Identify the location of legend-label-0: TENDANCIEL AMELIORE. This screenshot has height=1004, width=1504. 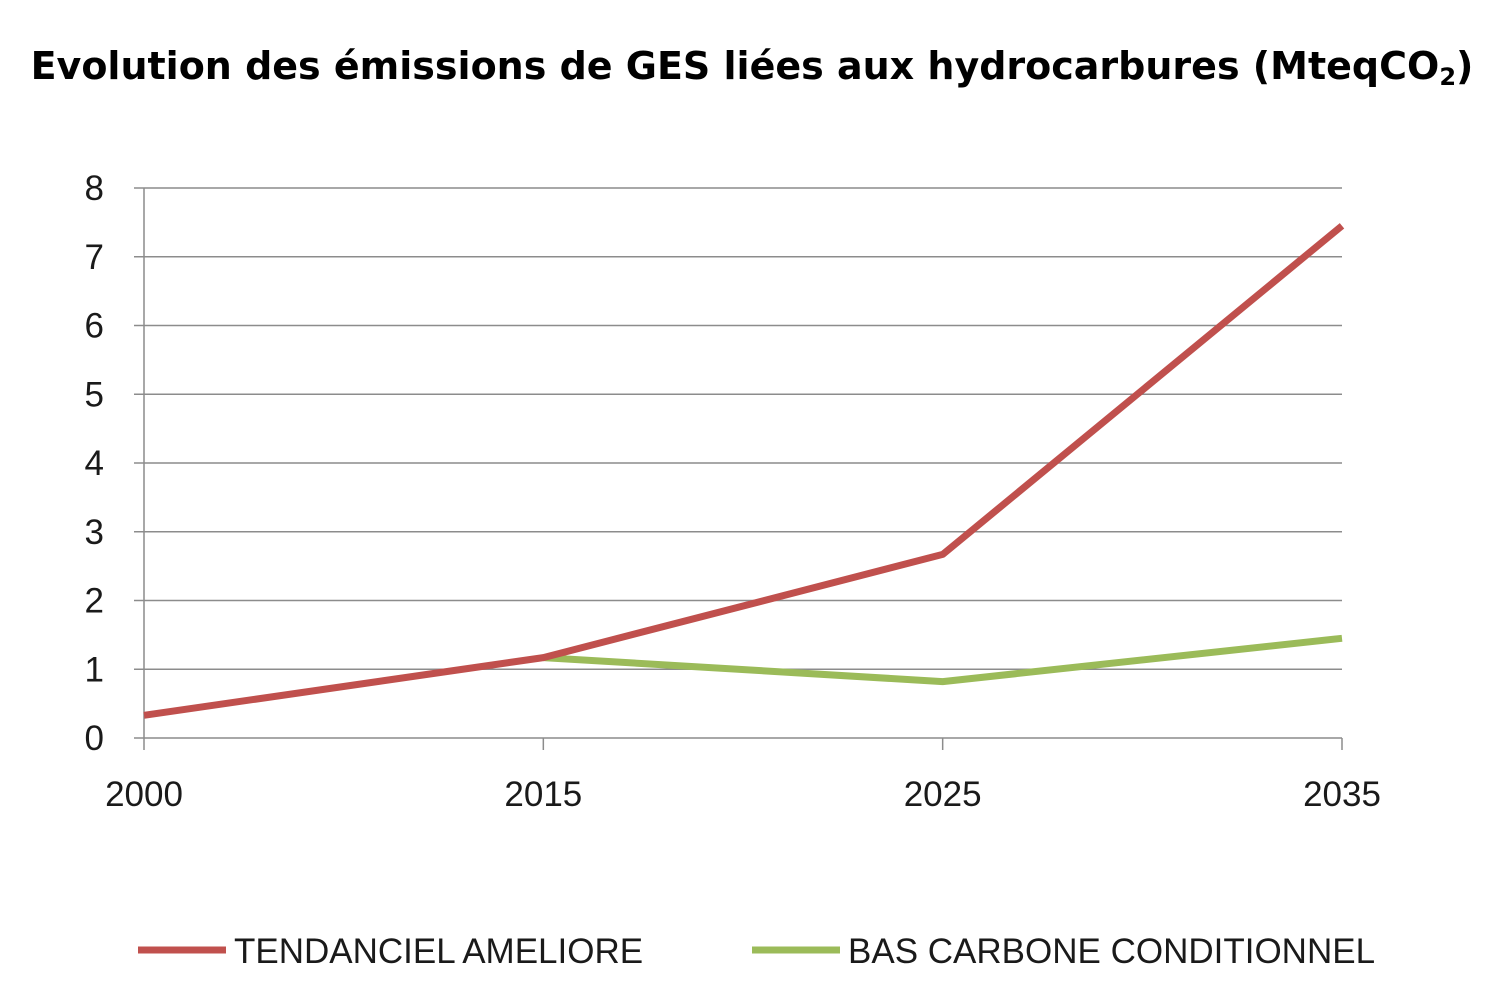
(438, 951).